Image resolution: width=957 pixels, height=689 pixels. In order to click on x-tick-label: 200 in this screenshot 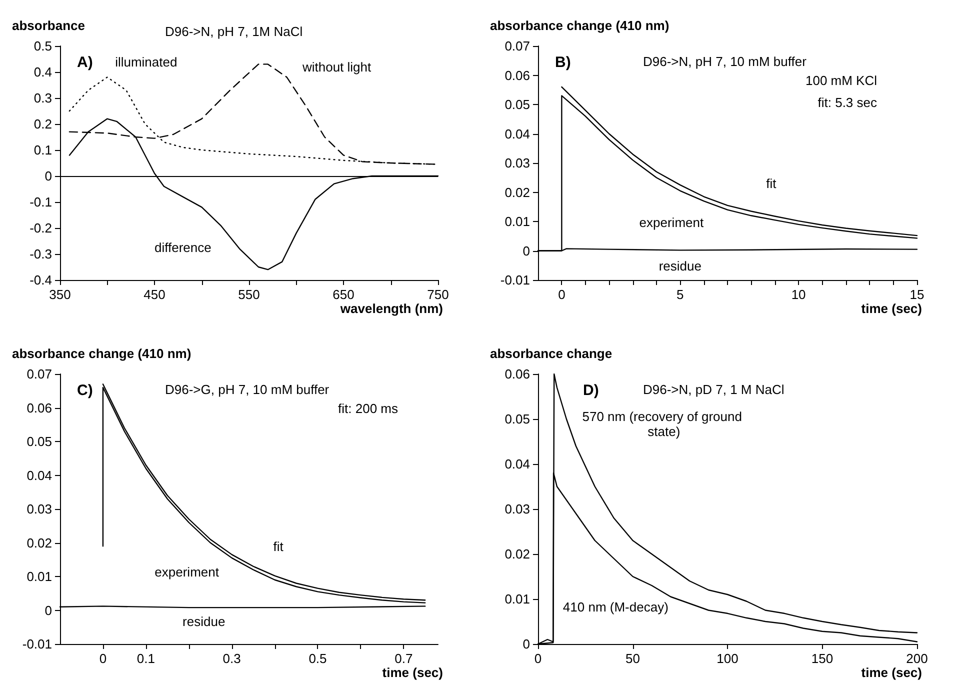, I will do `click(917, 658)`.